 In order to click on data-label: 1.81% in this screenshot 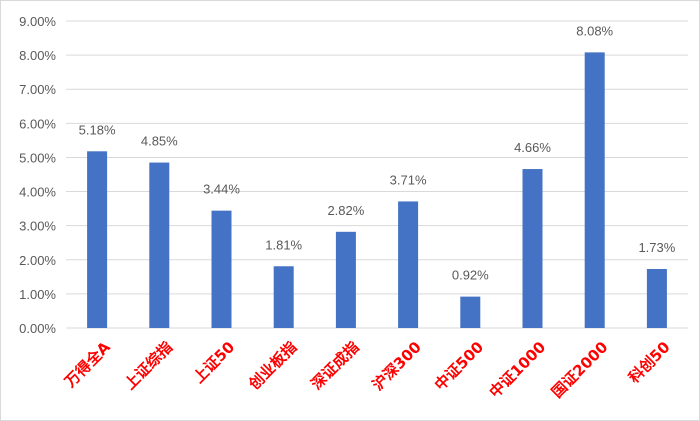, I will do `click(283, 244)`.